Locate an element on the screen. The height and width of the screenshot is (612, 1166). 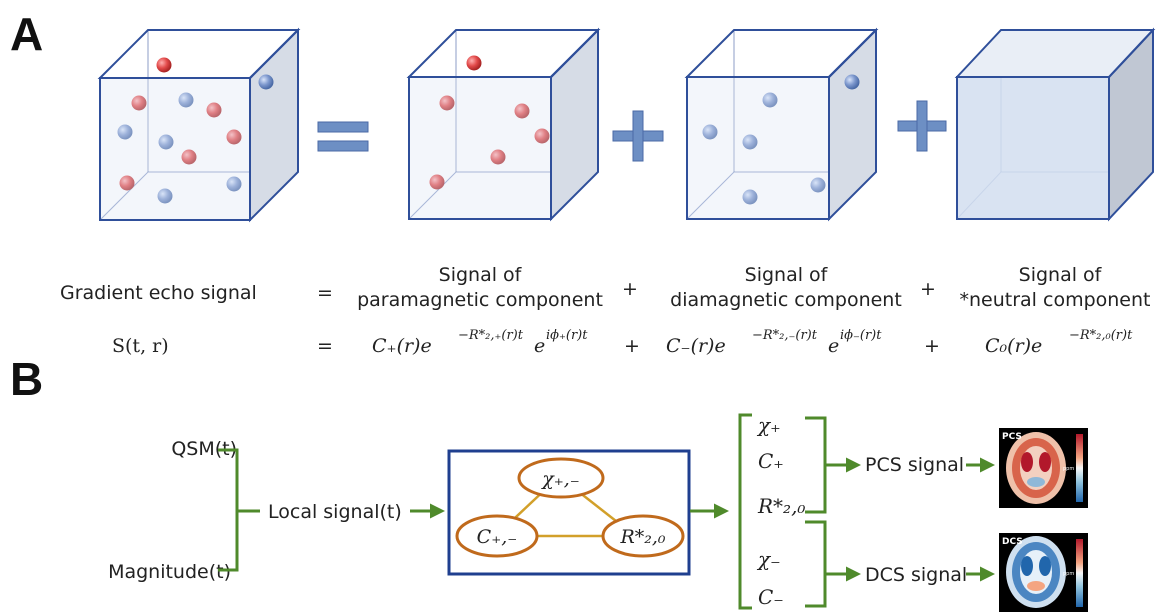
node-chi-label: χ₊,₋ is located at coordinates (560, 479).